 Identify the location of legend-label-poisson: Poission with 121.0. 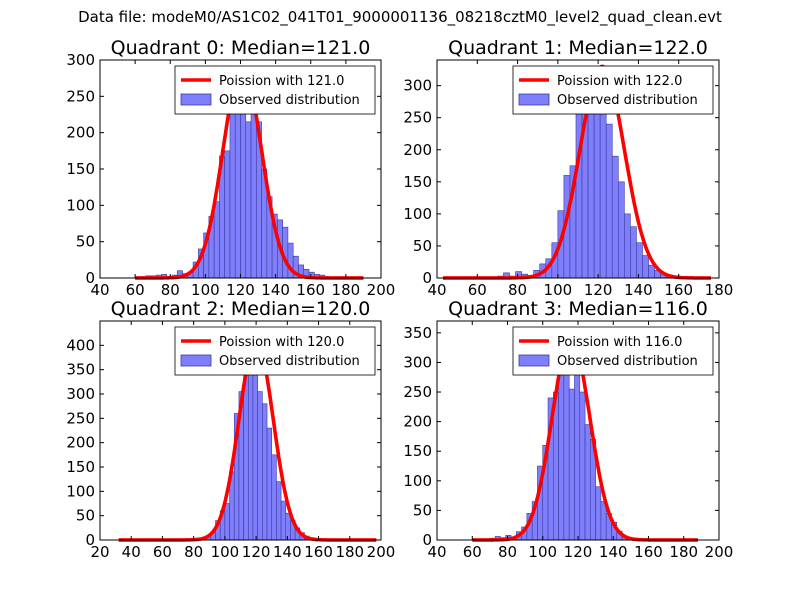
(281, 81).